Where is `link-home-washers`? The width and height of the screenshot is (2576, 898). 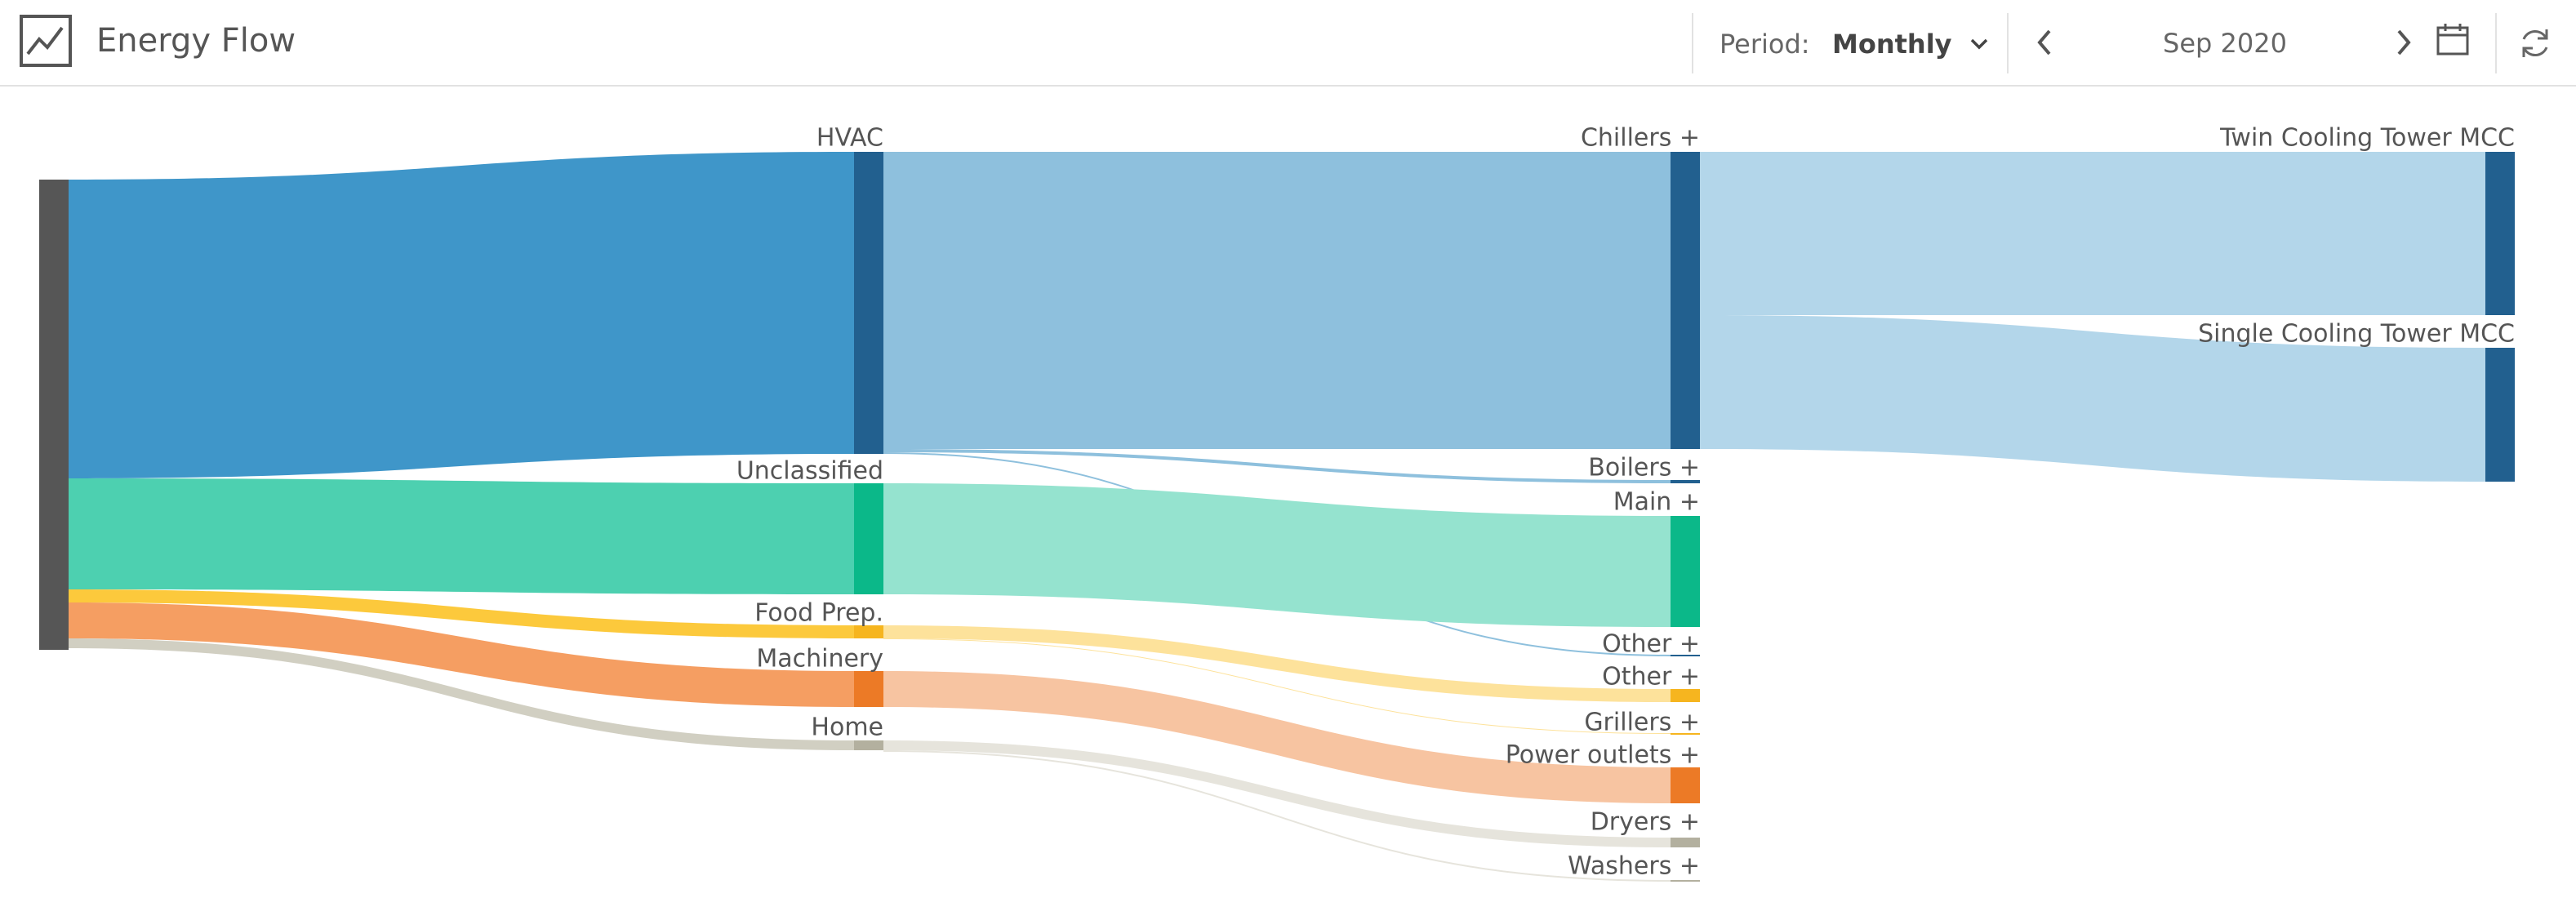 link-home-washers is located at coordinates (1277, 816).